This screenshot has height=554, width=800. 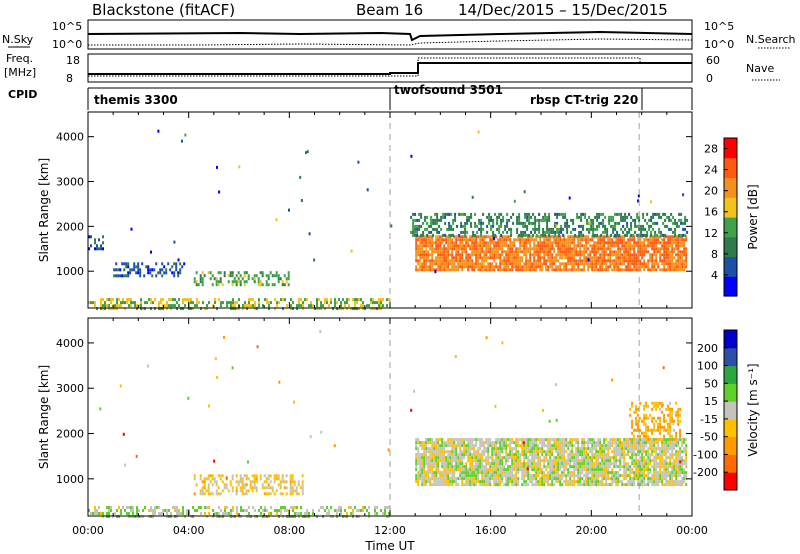 I want to click on nsky-strip, so click(x=390, y=34).